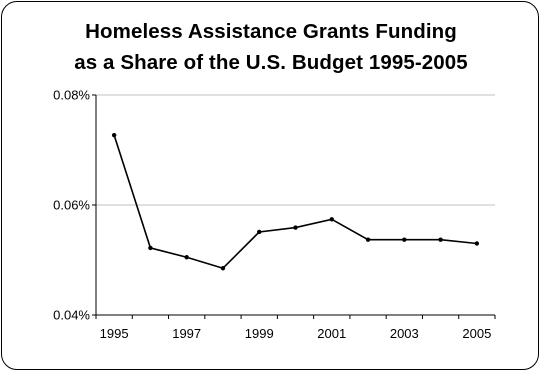 The height and width of the screenshot is (373, 542). Describe the element at coordinates (71, 95) in the screenshot. I see `y-tick-label: 0.08%` at that location.